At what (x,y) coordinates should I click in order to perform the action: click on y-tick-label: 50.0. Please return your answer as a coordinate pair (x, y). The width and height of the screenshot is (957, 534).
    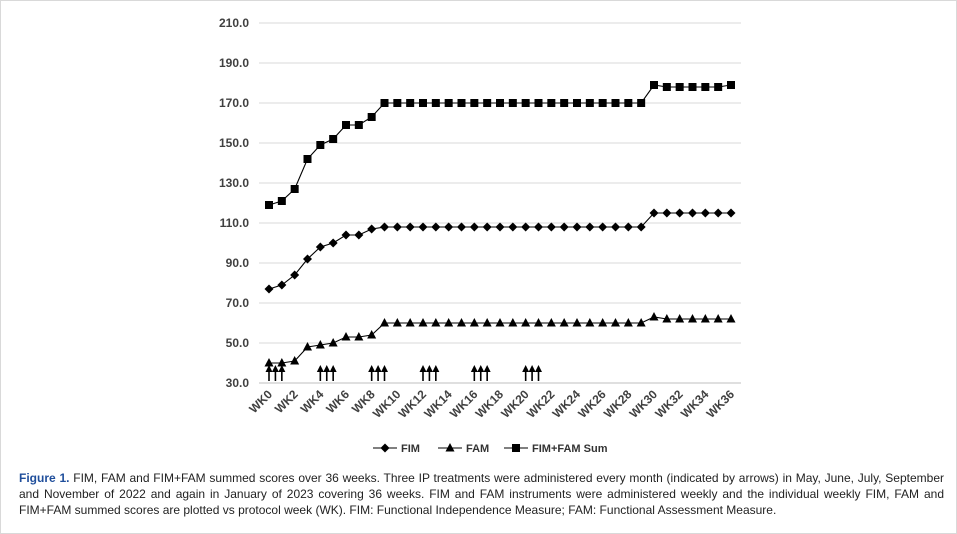
    Looking at the image, I should click on (238, 343).